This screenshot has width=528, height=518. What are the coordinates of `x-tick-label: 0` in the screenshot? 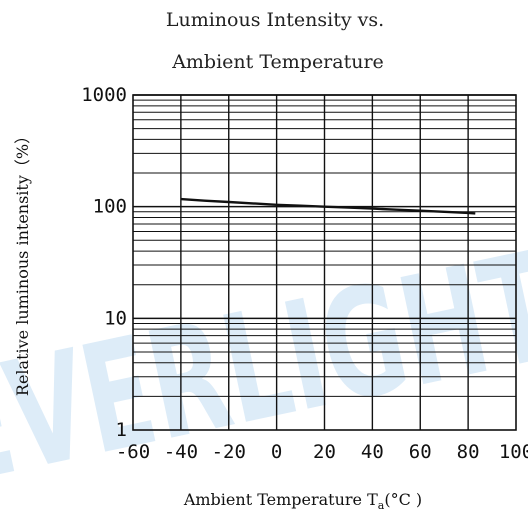 It's located at (276, 452).